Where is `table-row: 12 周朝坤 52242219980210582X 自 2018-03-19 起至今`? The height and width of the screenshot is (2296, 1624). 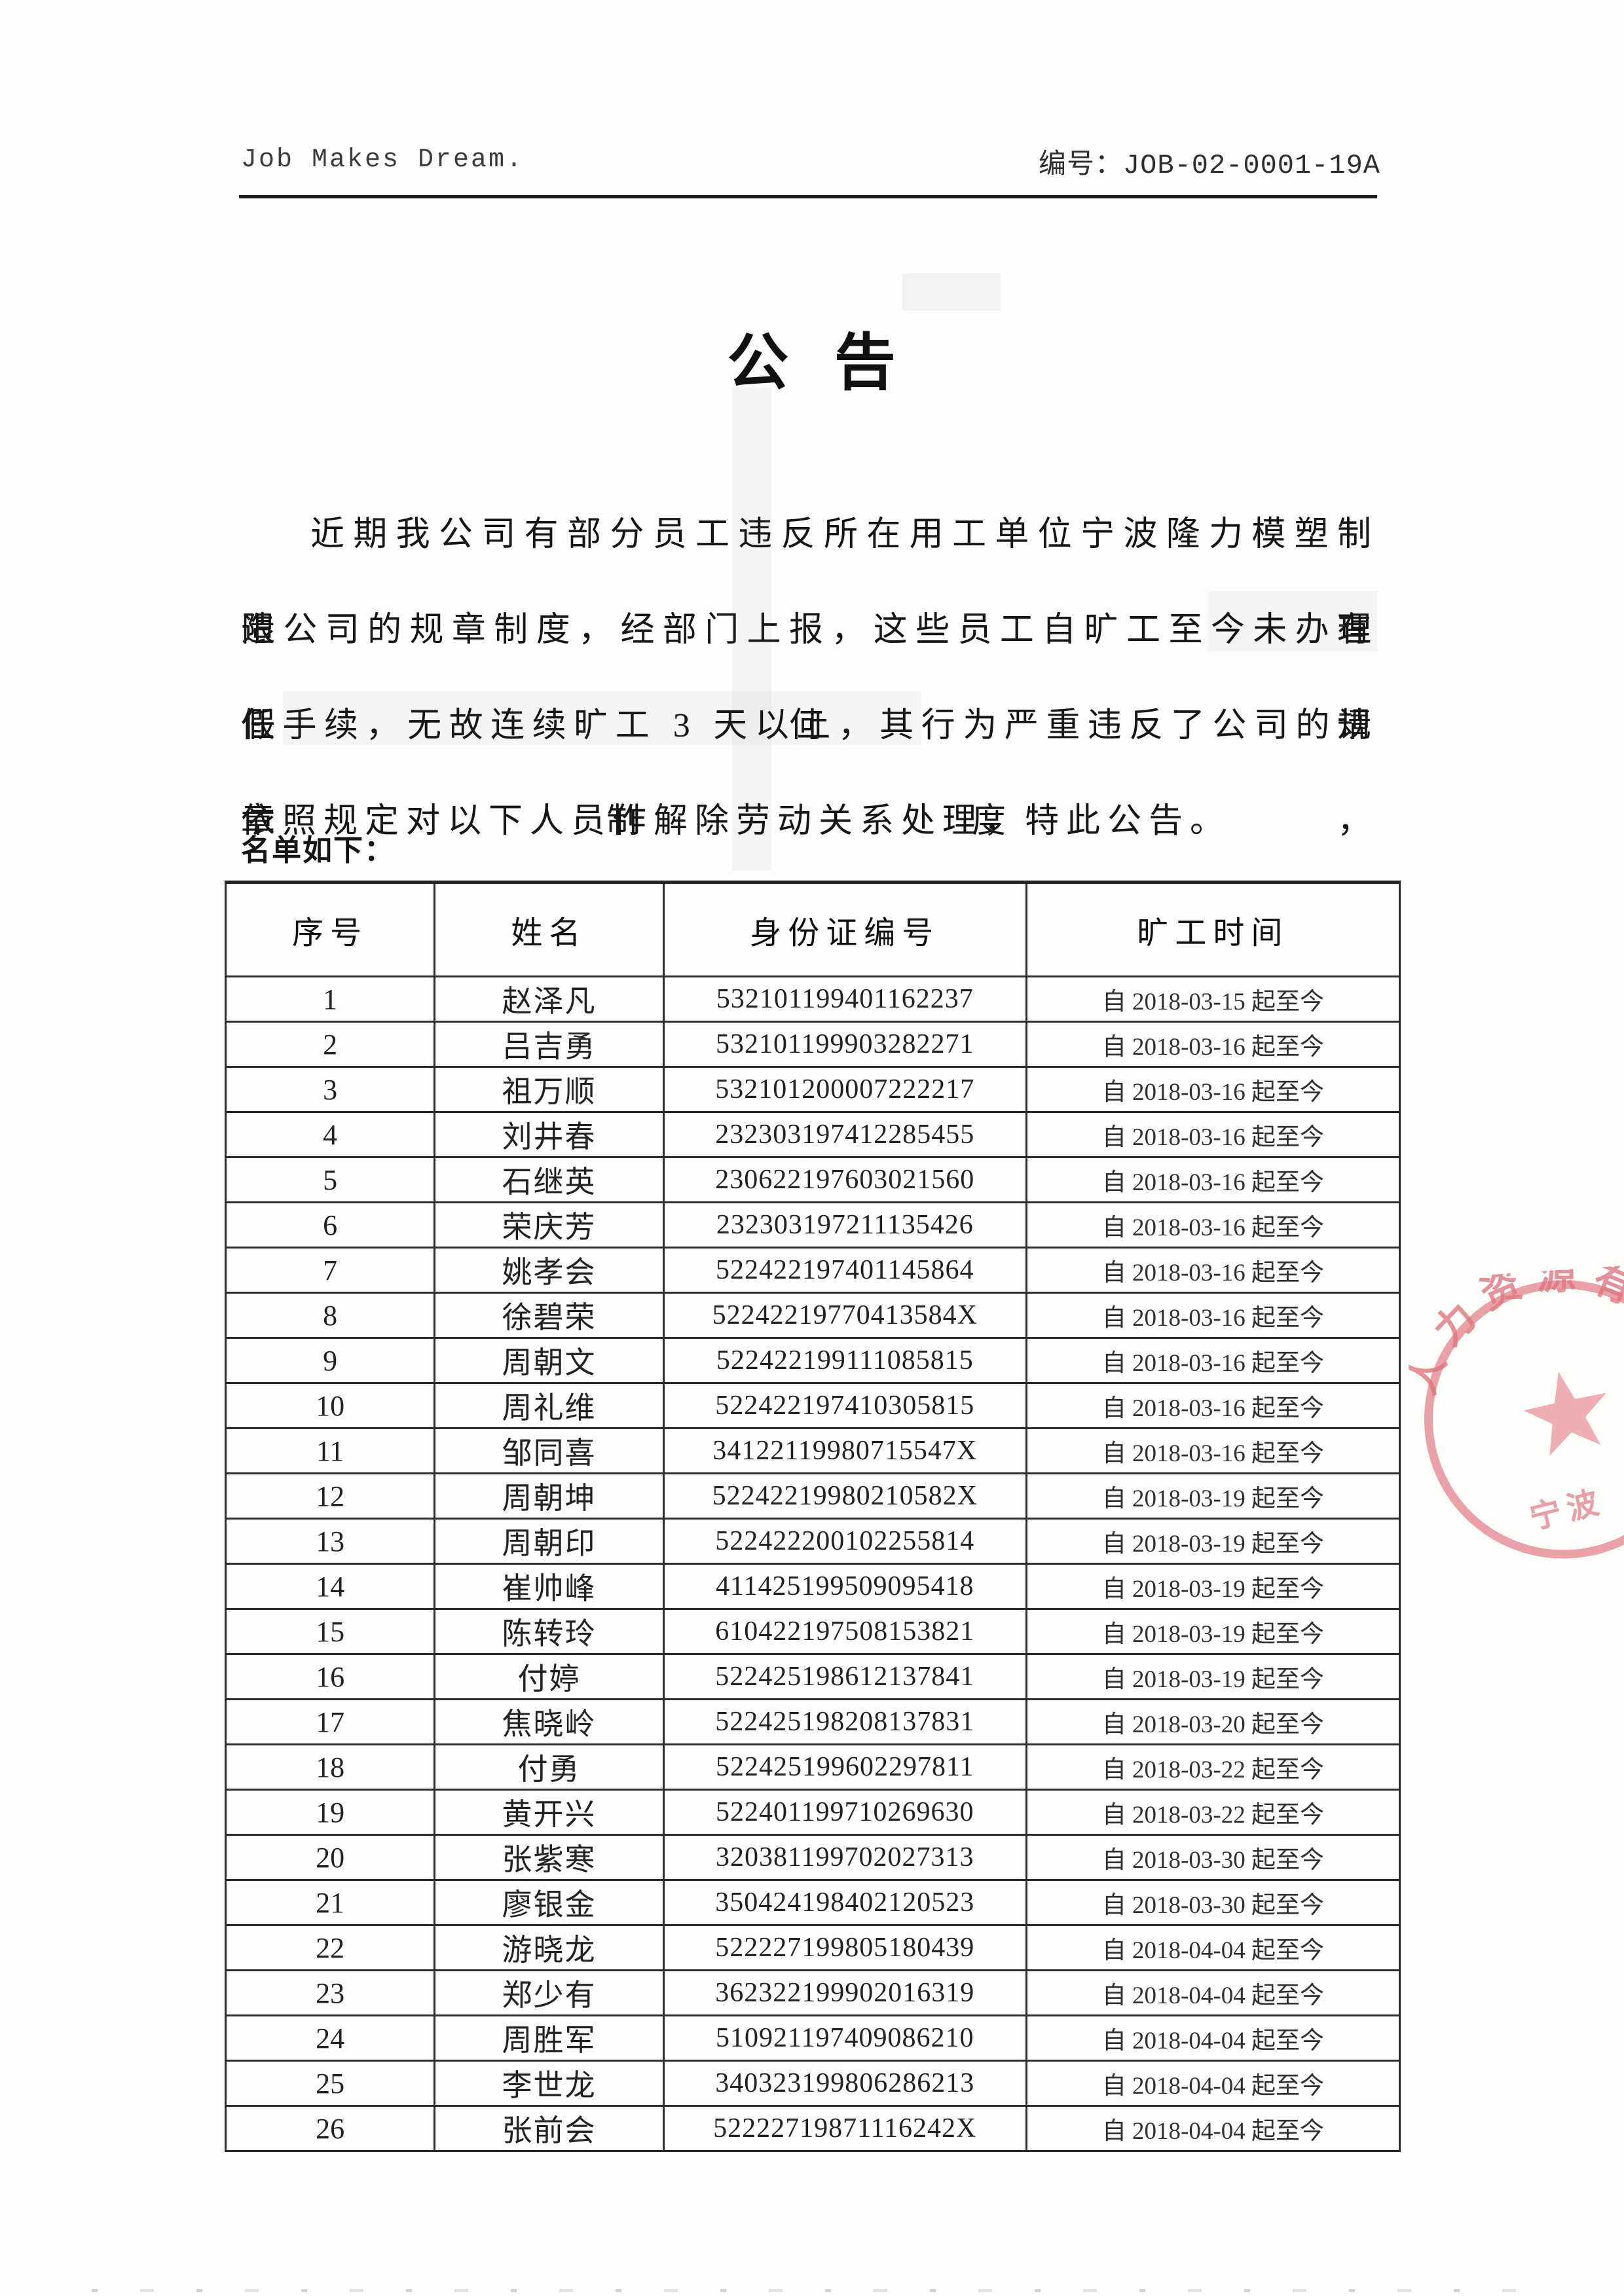
table-row: 12 周朝坤 52242219980210582X 自 2018-03-19 起至今 is located at coordinates (812, 1496).